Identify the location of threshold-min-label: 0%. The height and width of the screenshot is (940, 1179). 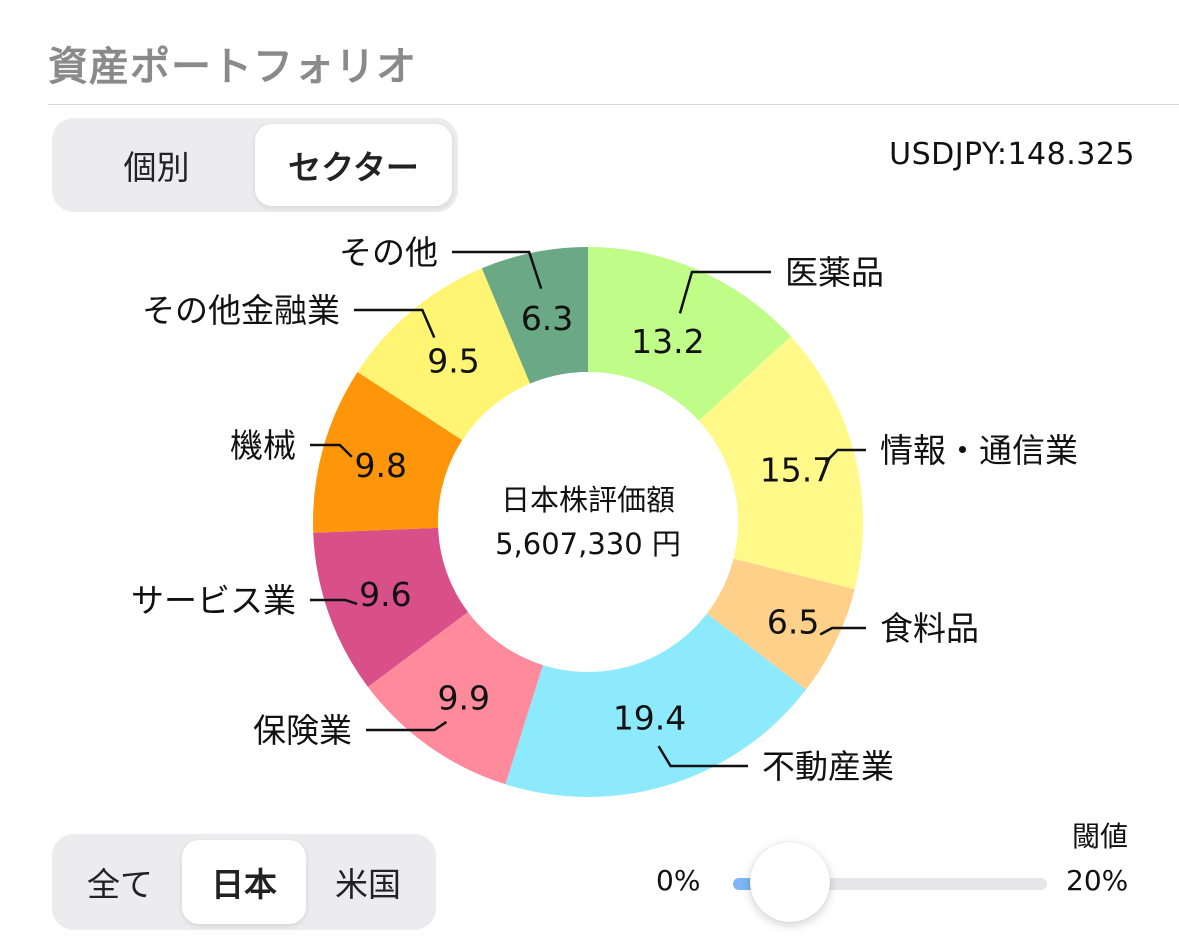
(678, 880).